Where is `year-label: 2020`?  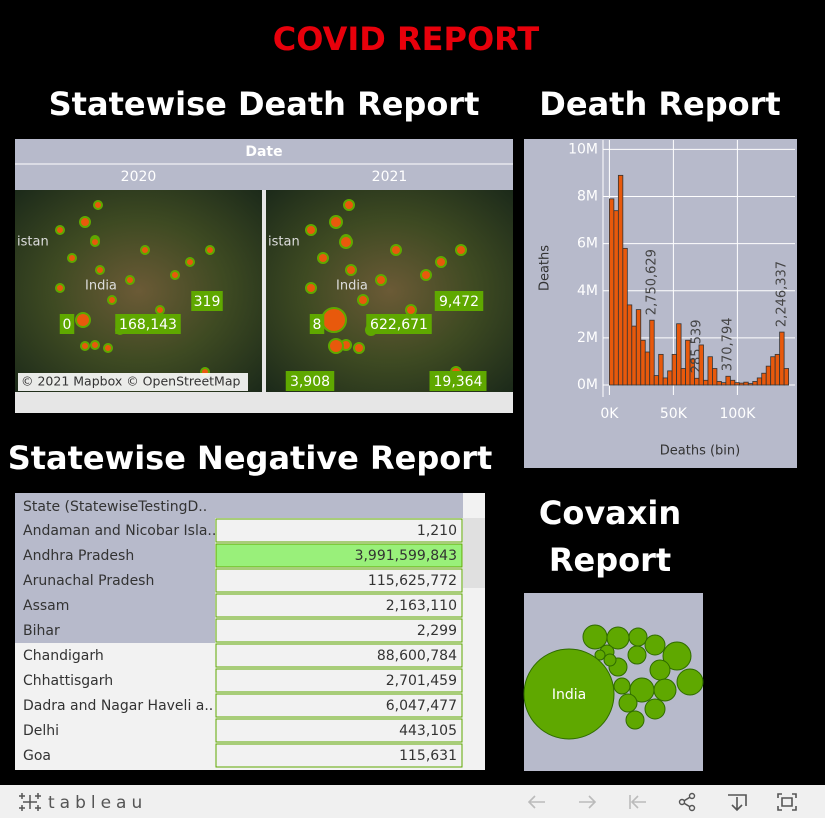
year-label: 2020 is located at coordinates (139, 177).